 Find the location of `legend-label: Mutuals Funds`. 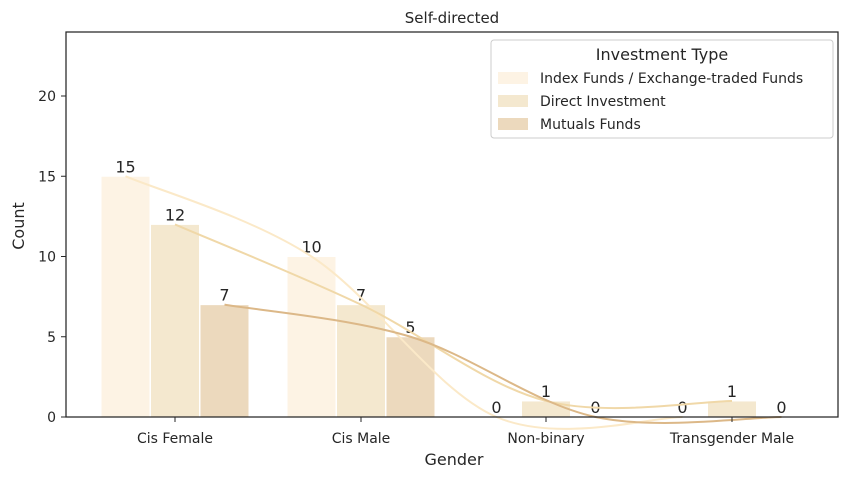

legend-label: Mutuals Funds is located at coordinates (590, 125).